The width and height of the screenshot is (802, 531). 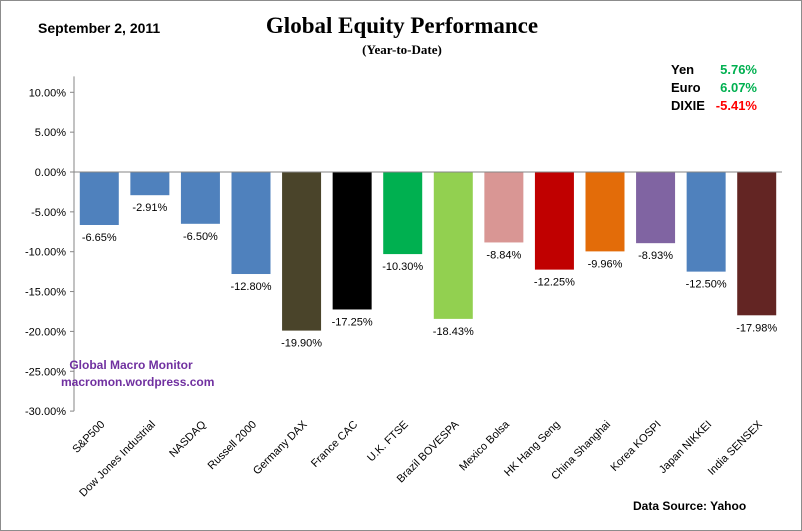 What do you see at coordinates (402, 267) in the screenshot?
I see `data-label: -10.30%` at bounding box center [402, 267].